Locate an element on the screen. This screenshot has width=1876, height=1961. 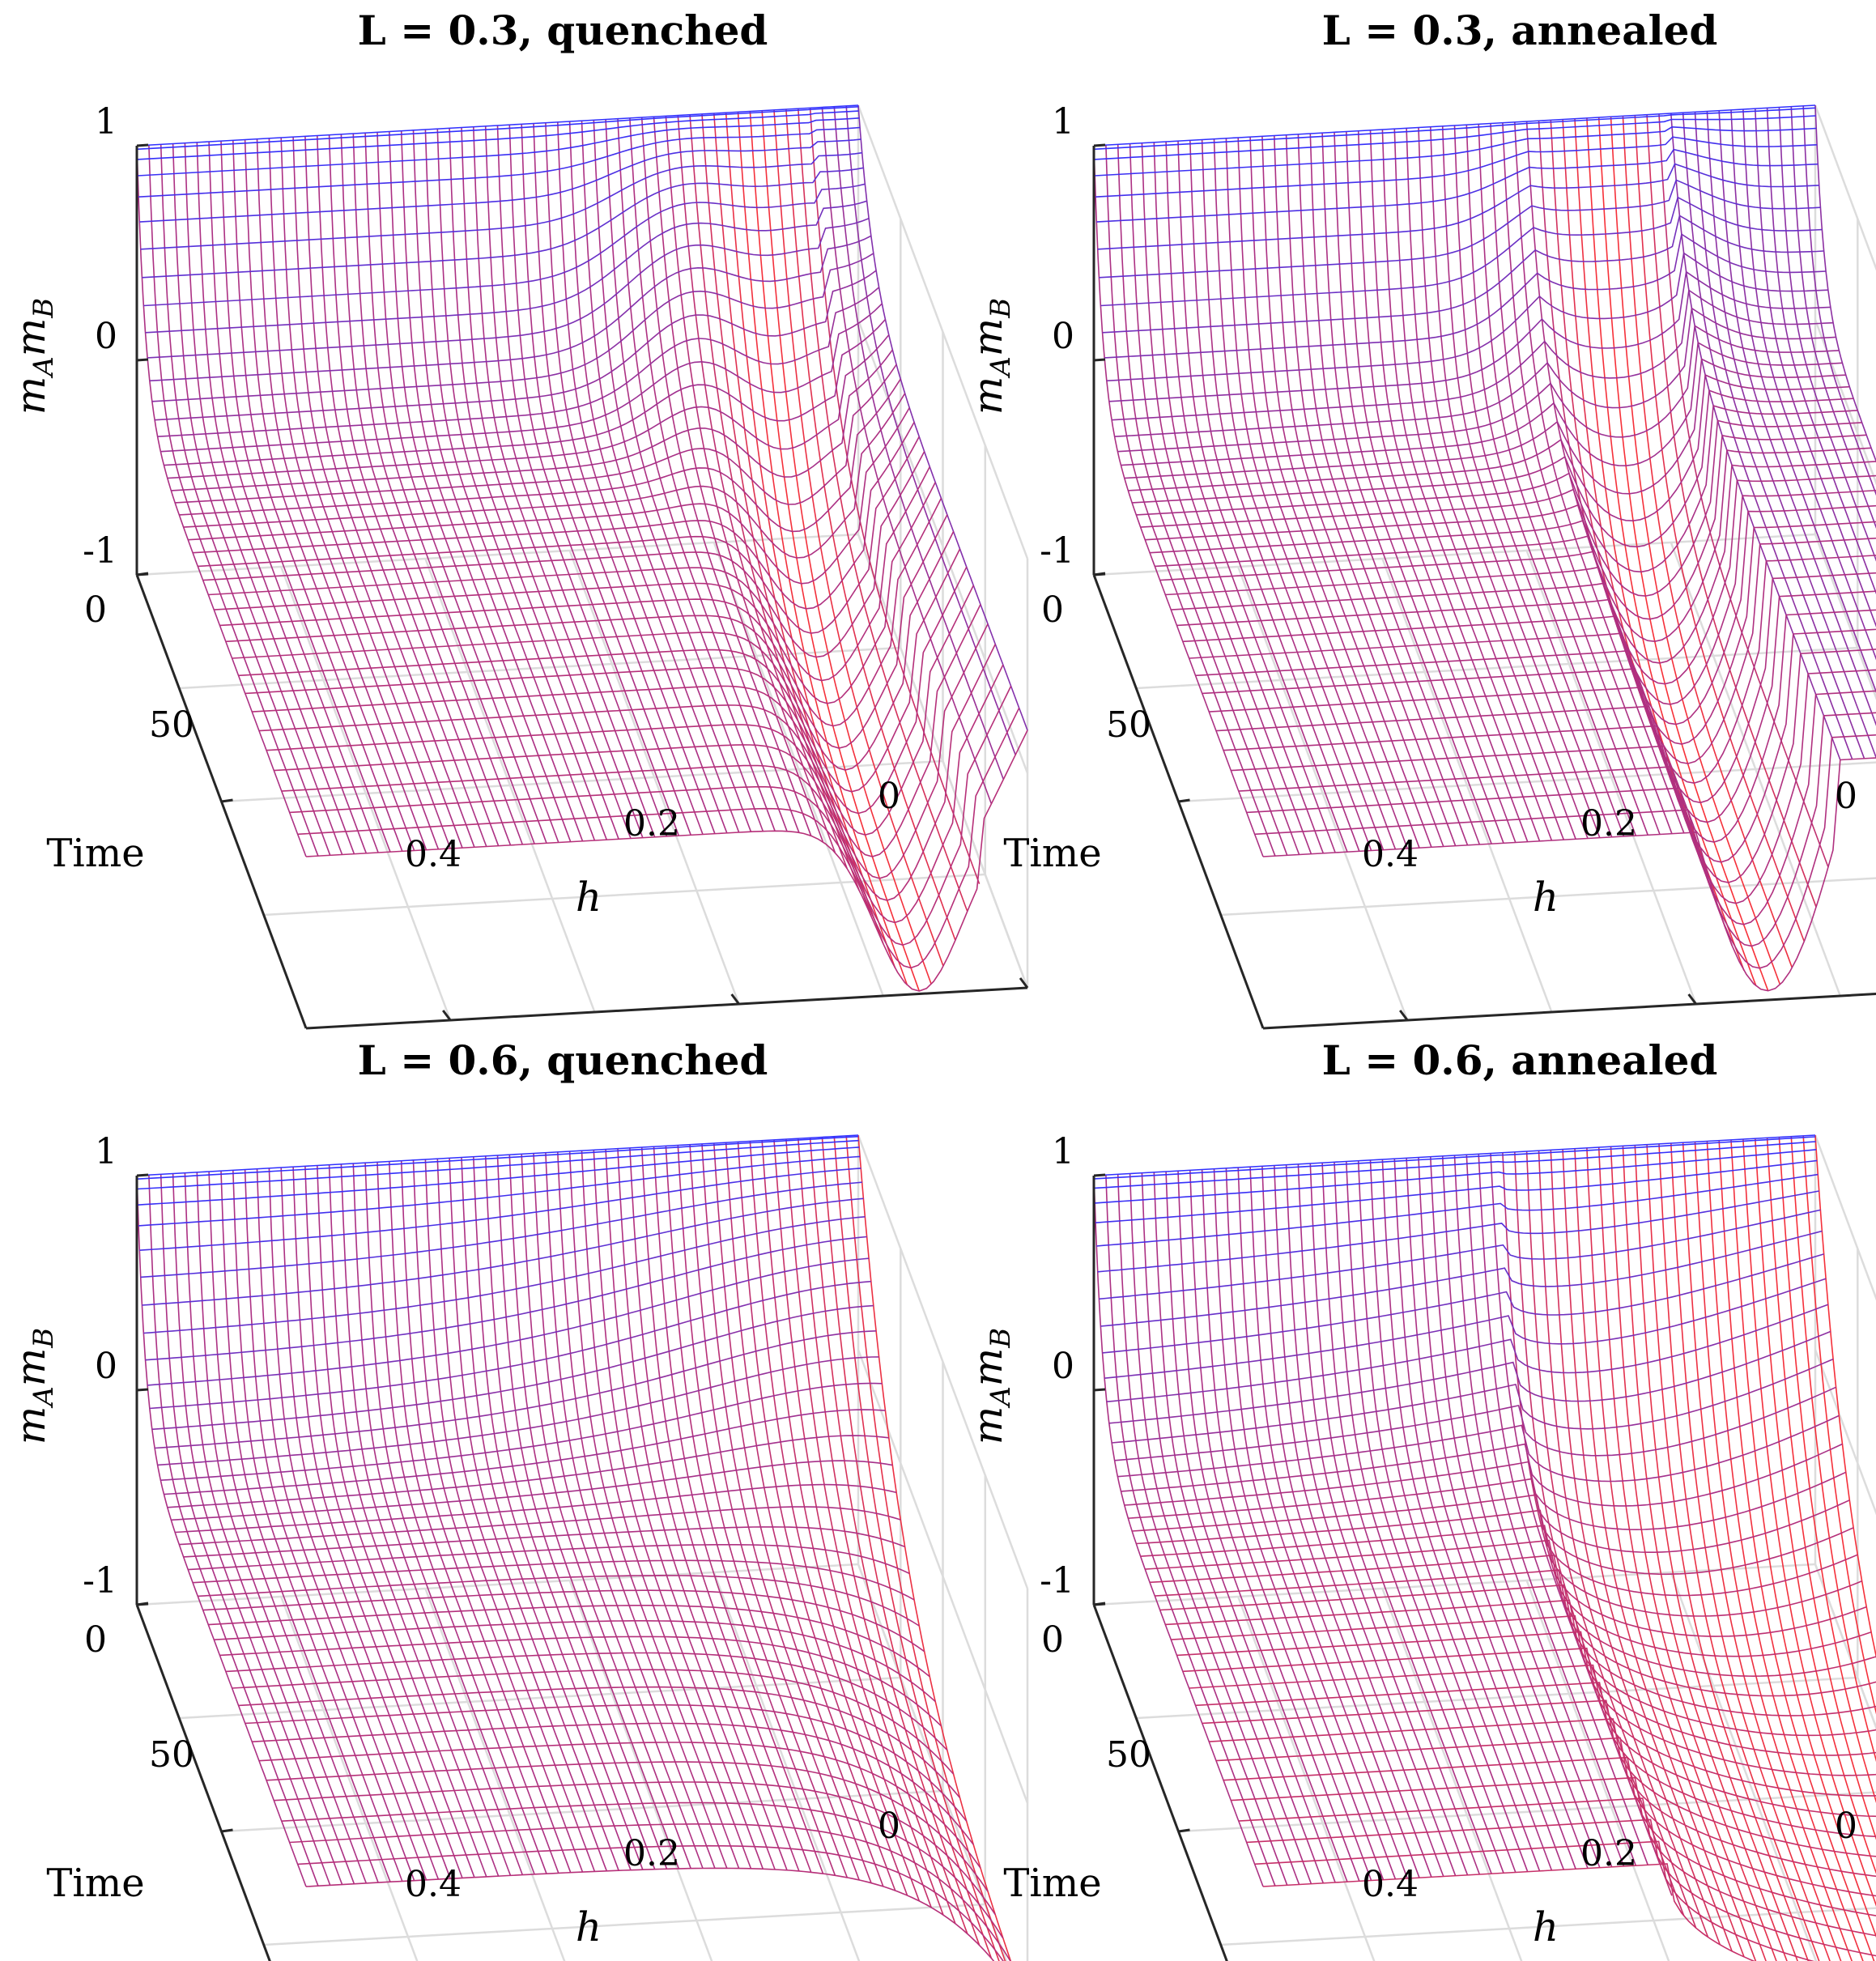
x-tick-0: 0 is located at coordinates (1846, 1826).